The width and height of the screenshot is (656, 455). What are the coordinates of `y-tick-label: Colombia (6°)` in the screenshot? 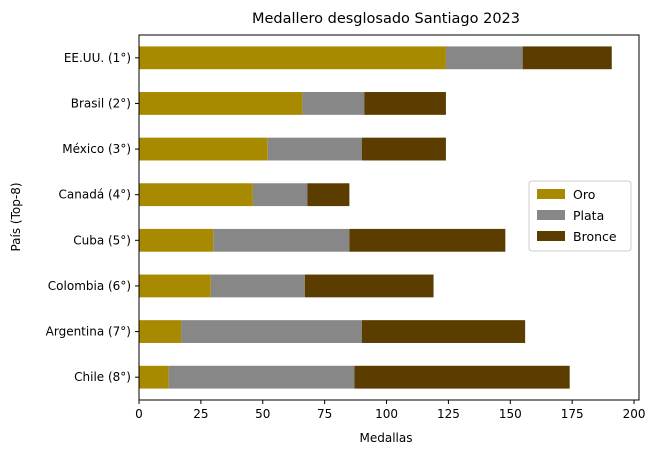 It's located at (89, 286).